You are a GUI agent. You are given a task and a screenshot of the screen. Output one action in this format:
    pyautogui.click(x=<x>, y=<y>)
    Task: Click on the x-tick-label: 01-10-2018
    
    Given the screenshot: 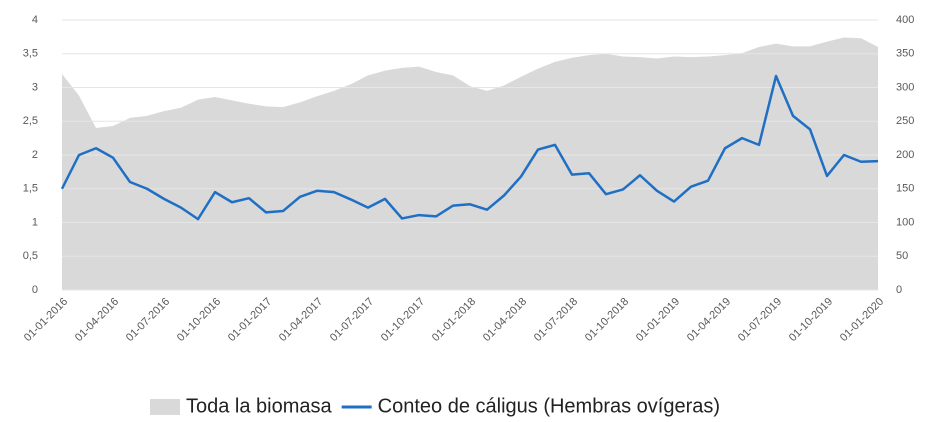 What is the action you would take?
    pyautogui.click(x=607, y=320)
    